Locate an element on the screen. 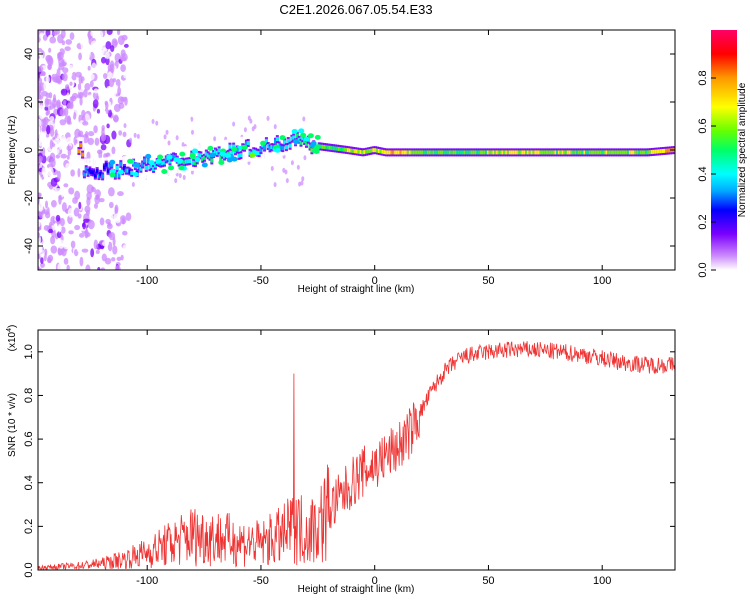 Image resolution: width=750 pixels, height=600 pixels. x-tick-label: -50 is located at coordinates (261, 281).